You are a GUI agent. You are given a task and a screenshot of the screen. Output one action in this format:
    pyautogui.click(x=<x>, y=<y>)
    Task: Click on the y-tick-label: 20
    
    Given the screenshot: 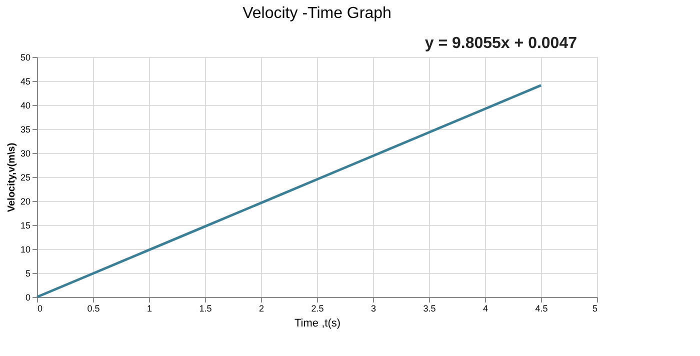 What is the action you would take?
    pyautogui.click(x=25, y=201)
    